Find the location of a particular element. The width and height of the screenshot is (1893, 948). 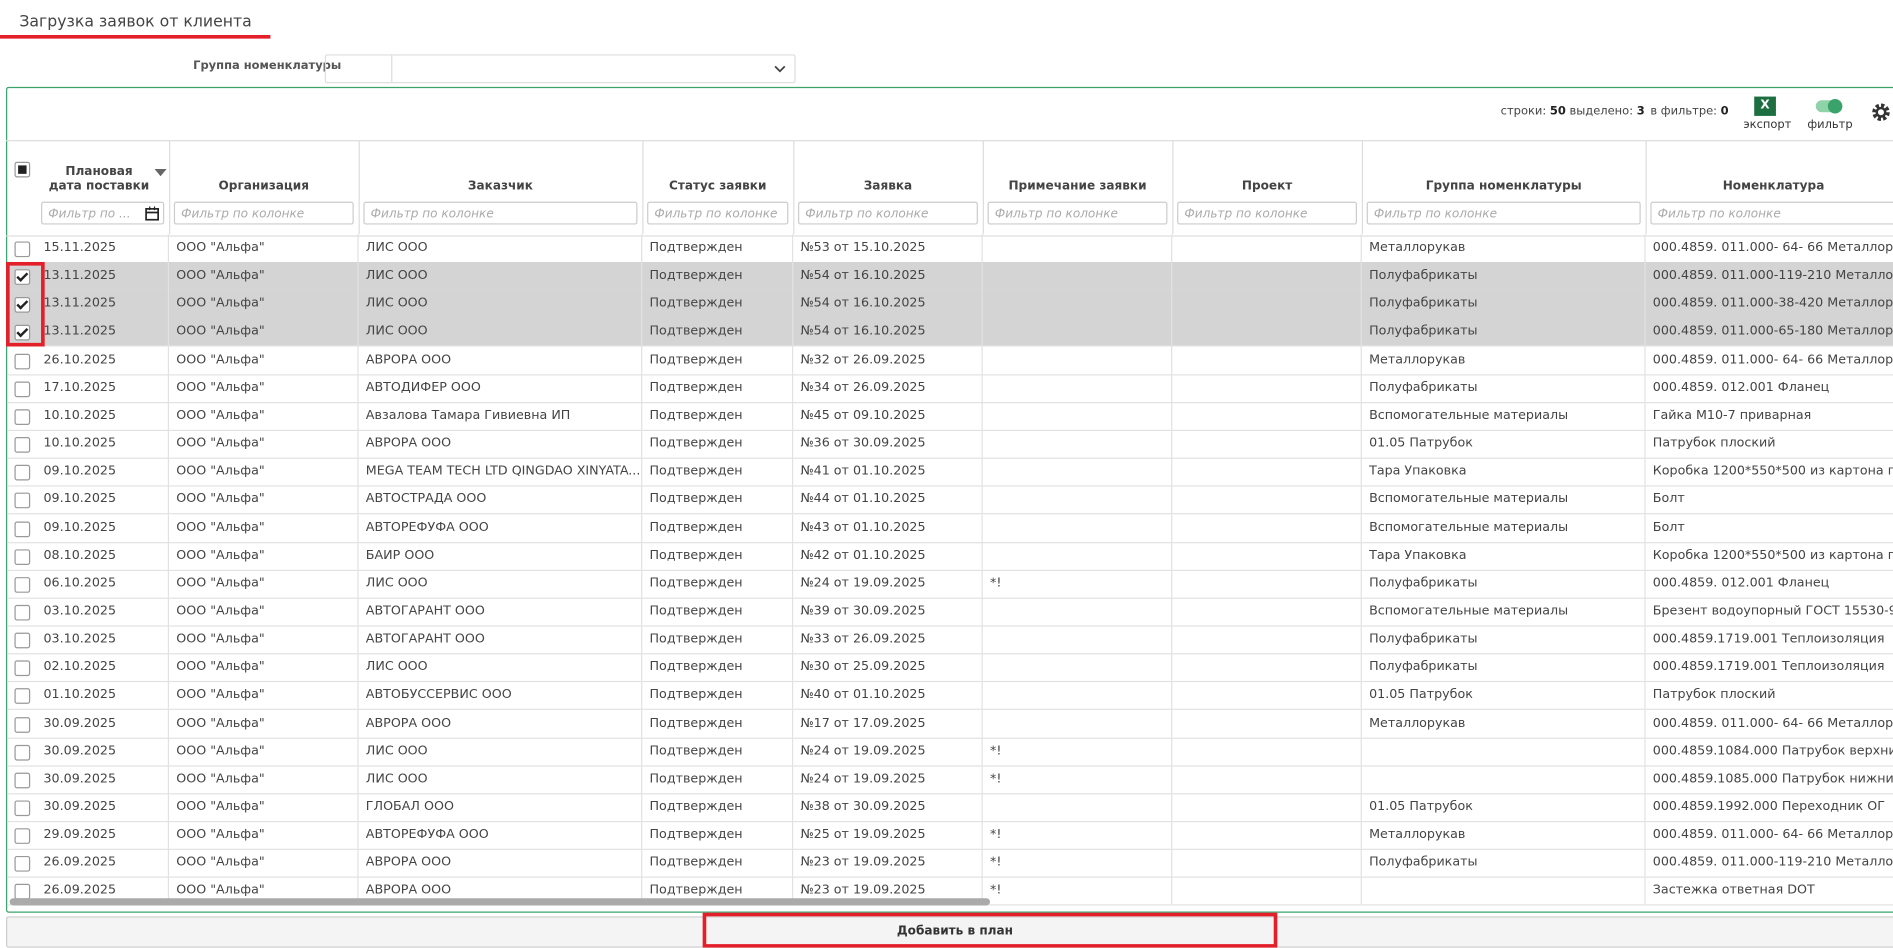

table-cell: Брезент водоупорный ГОСТ 15530-93 is located at coordinates (1769, 612).